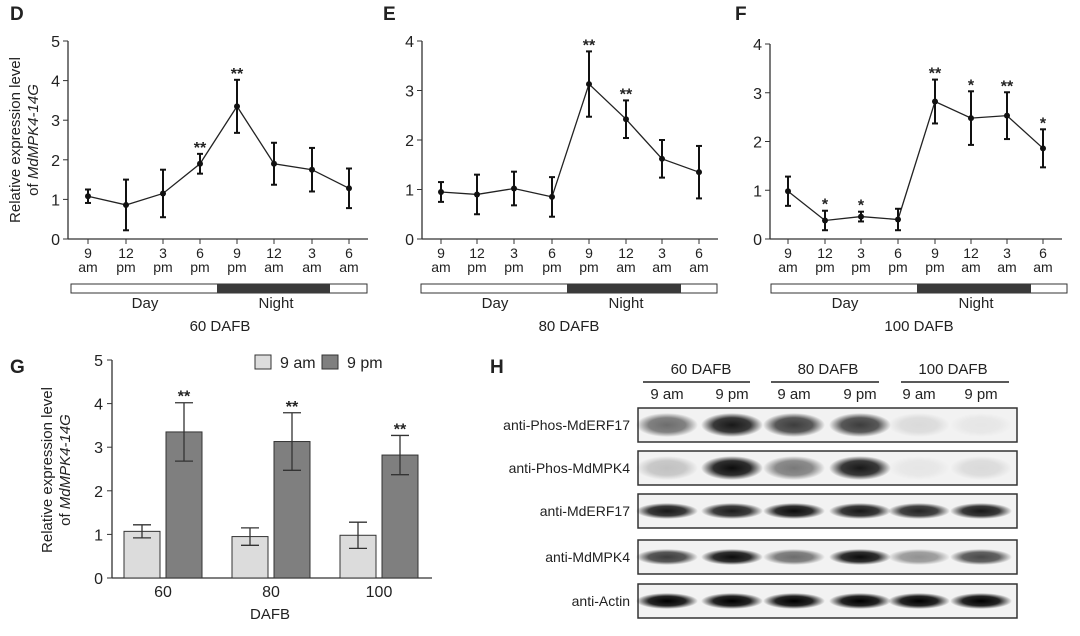  Describe the element at coordinates (65, 461) in the screenshot. I see `y-label-gene-name: MdMPK4-14G` at that location.